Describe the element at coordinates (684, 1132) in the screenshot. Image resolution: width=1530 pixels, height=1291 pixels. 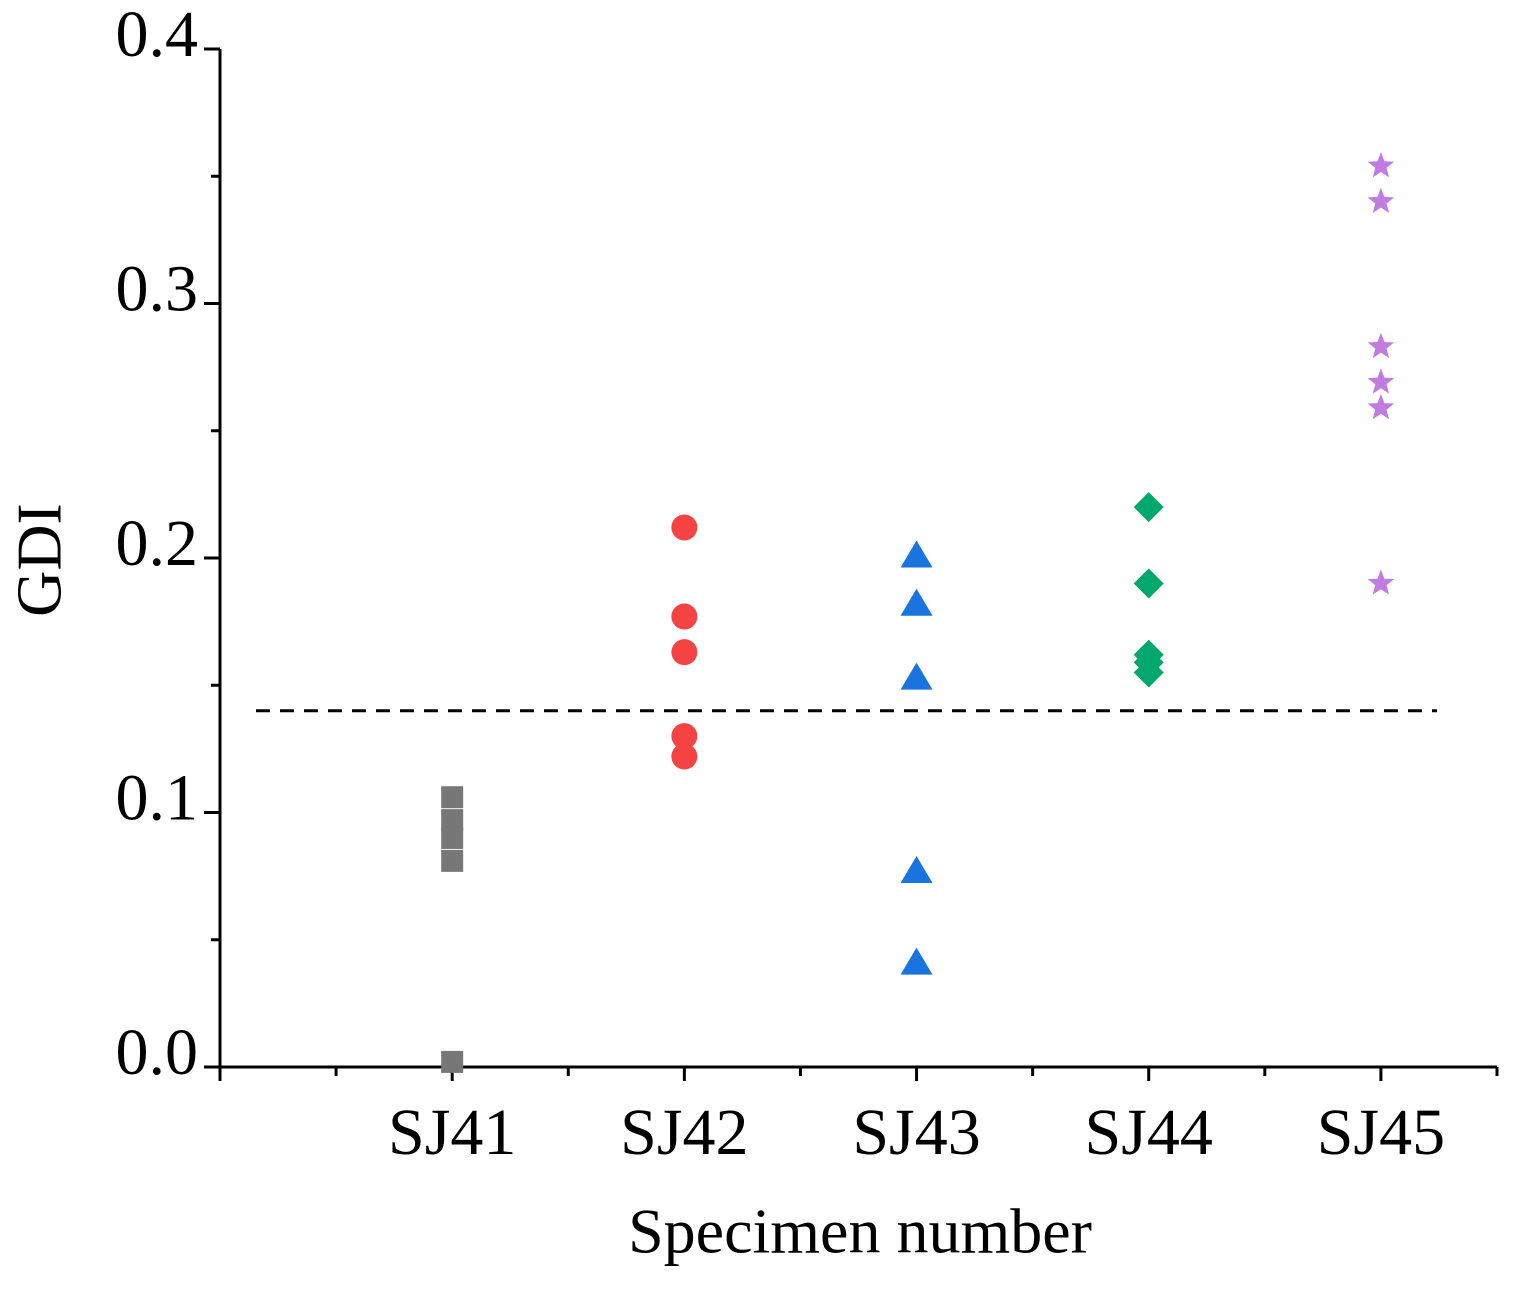
I see `x-tick-label: SJ42` at that location.